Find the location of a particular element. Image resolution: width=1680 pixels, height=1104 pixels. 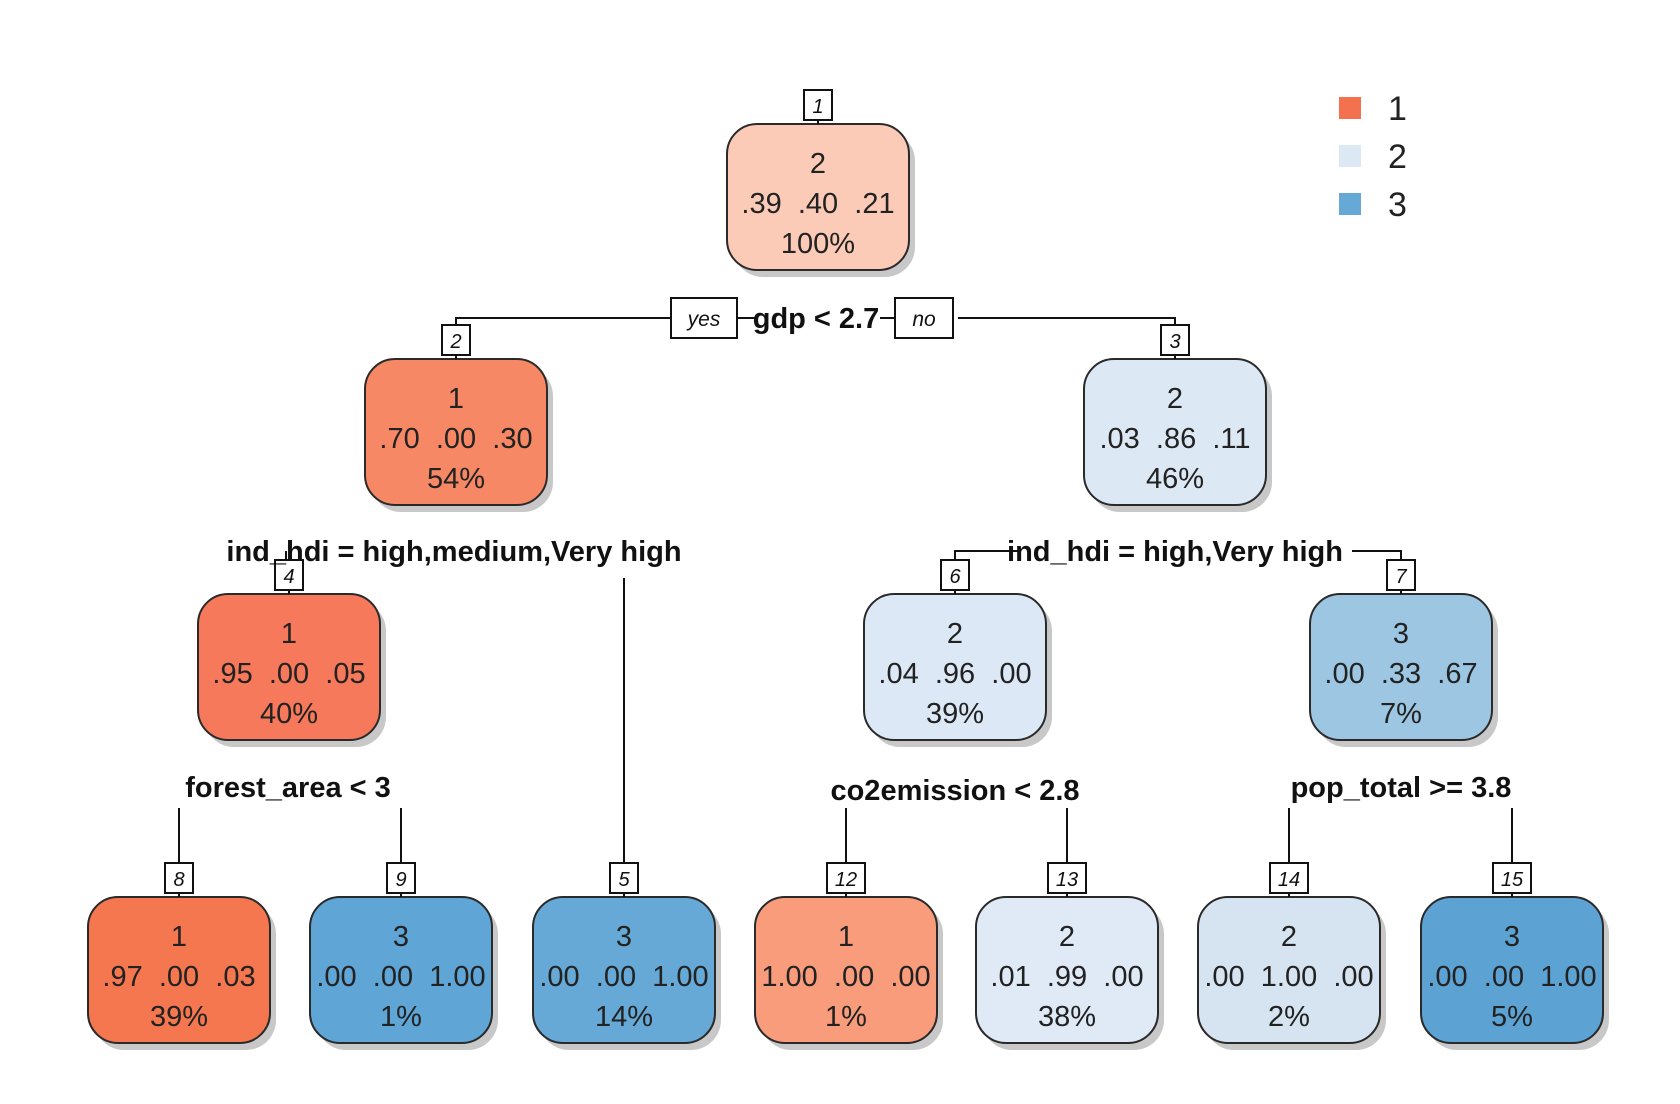

node-probabilities: .39 .40 .21 is located at coordinates (817, 204).